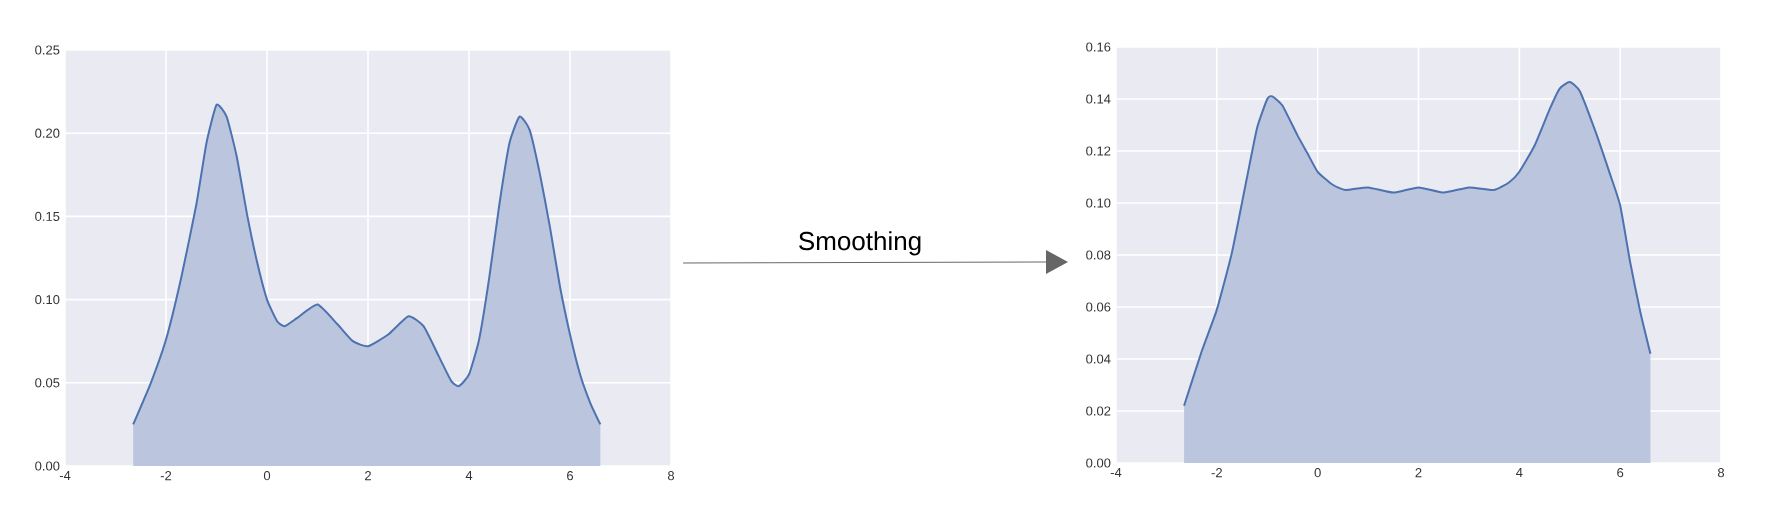 This screenshot has width=1772, height=518. What do you see at coordinates (1098, 359) in the screenshot?
I see `y-tick-label: 0.04` at bounding box center [1098, 359].